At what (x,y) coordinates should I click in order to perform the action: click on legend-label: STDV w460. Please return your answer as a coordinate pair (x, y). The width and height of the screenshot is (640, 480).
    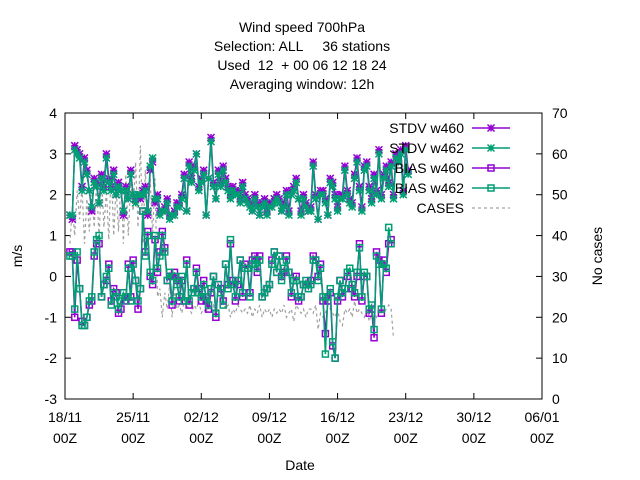
    Looking at the image, I should click on (426, 128).